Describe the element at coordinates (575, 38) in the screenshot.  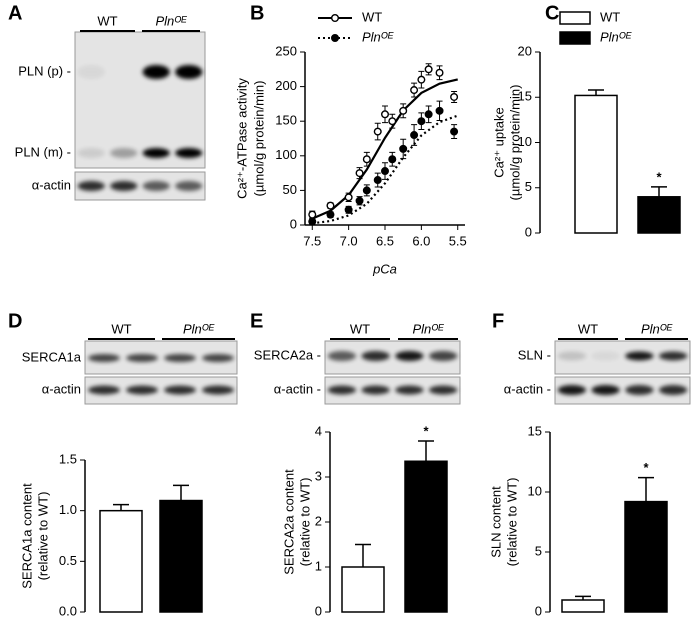
I see `legend-swatch` at that location.